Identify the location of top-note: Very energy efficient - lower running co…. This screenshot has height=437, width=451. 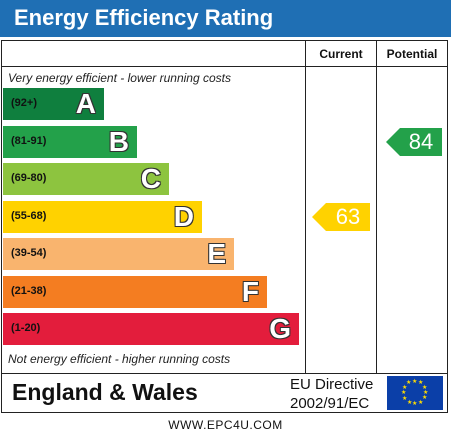
(119, 78).